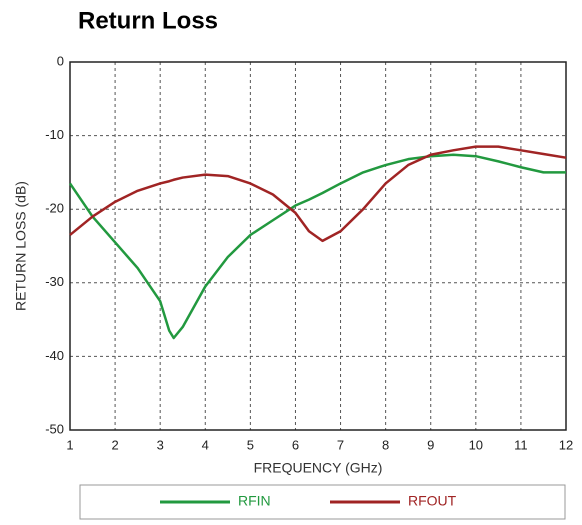  Describe the element at coordinates (521, 444) in the screenshot. I see `x-tick-label: 11` at that location.